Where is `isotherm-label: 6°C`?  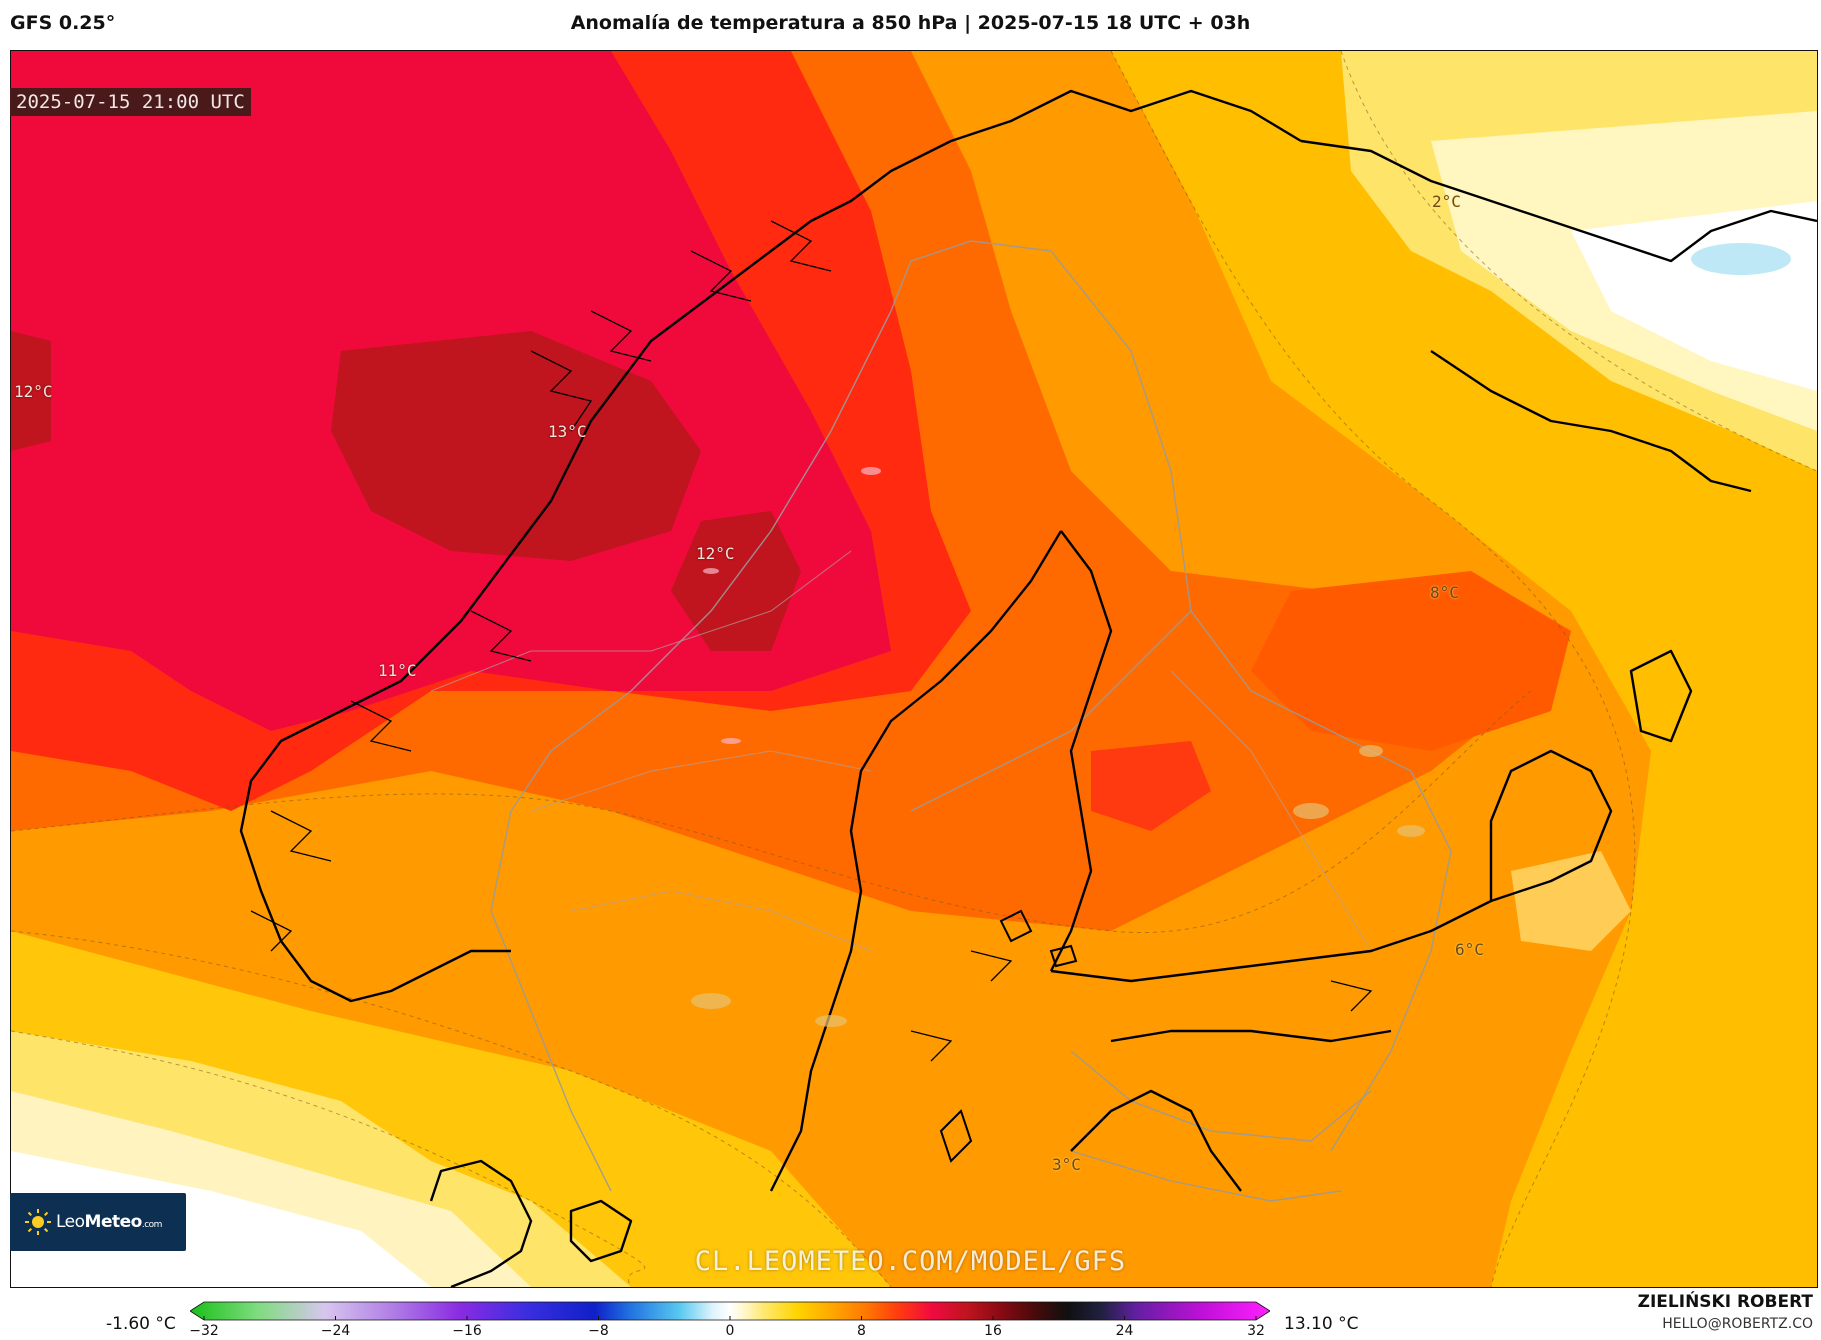 isotherm-label: 6°C is located at coordinates (1469, 949).